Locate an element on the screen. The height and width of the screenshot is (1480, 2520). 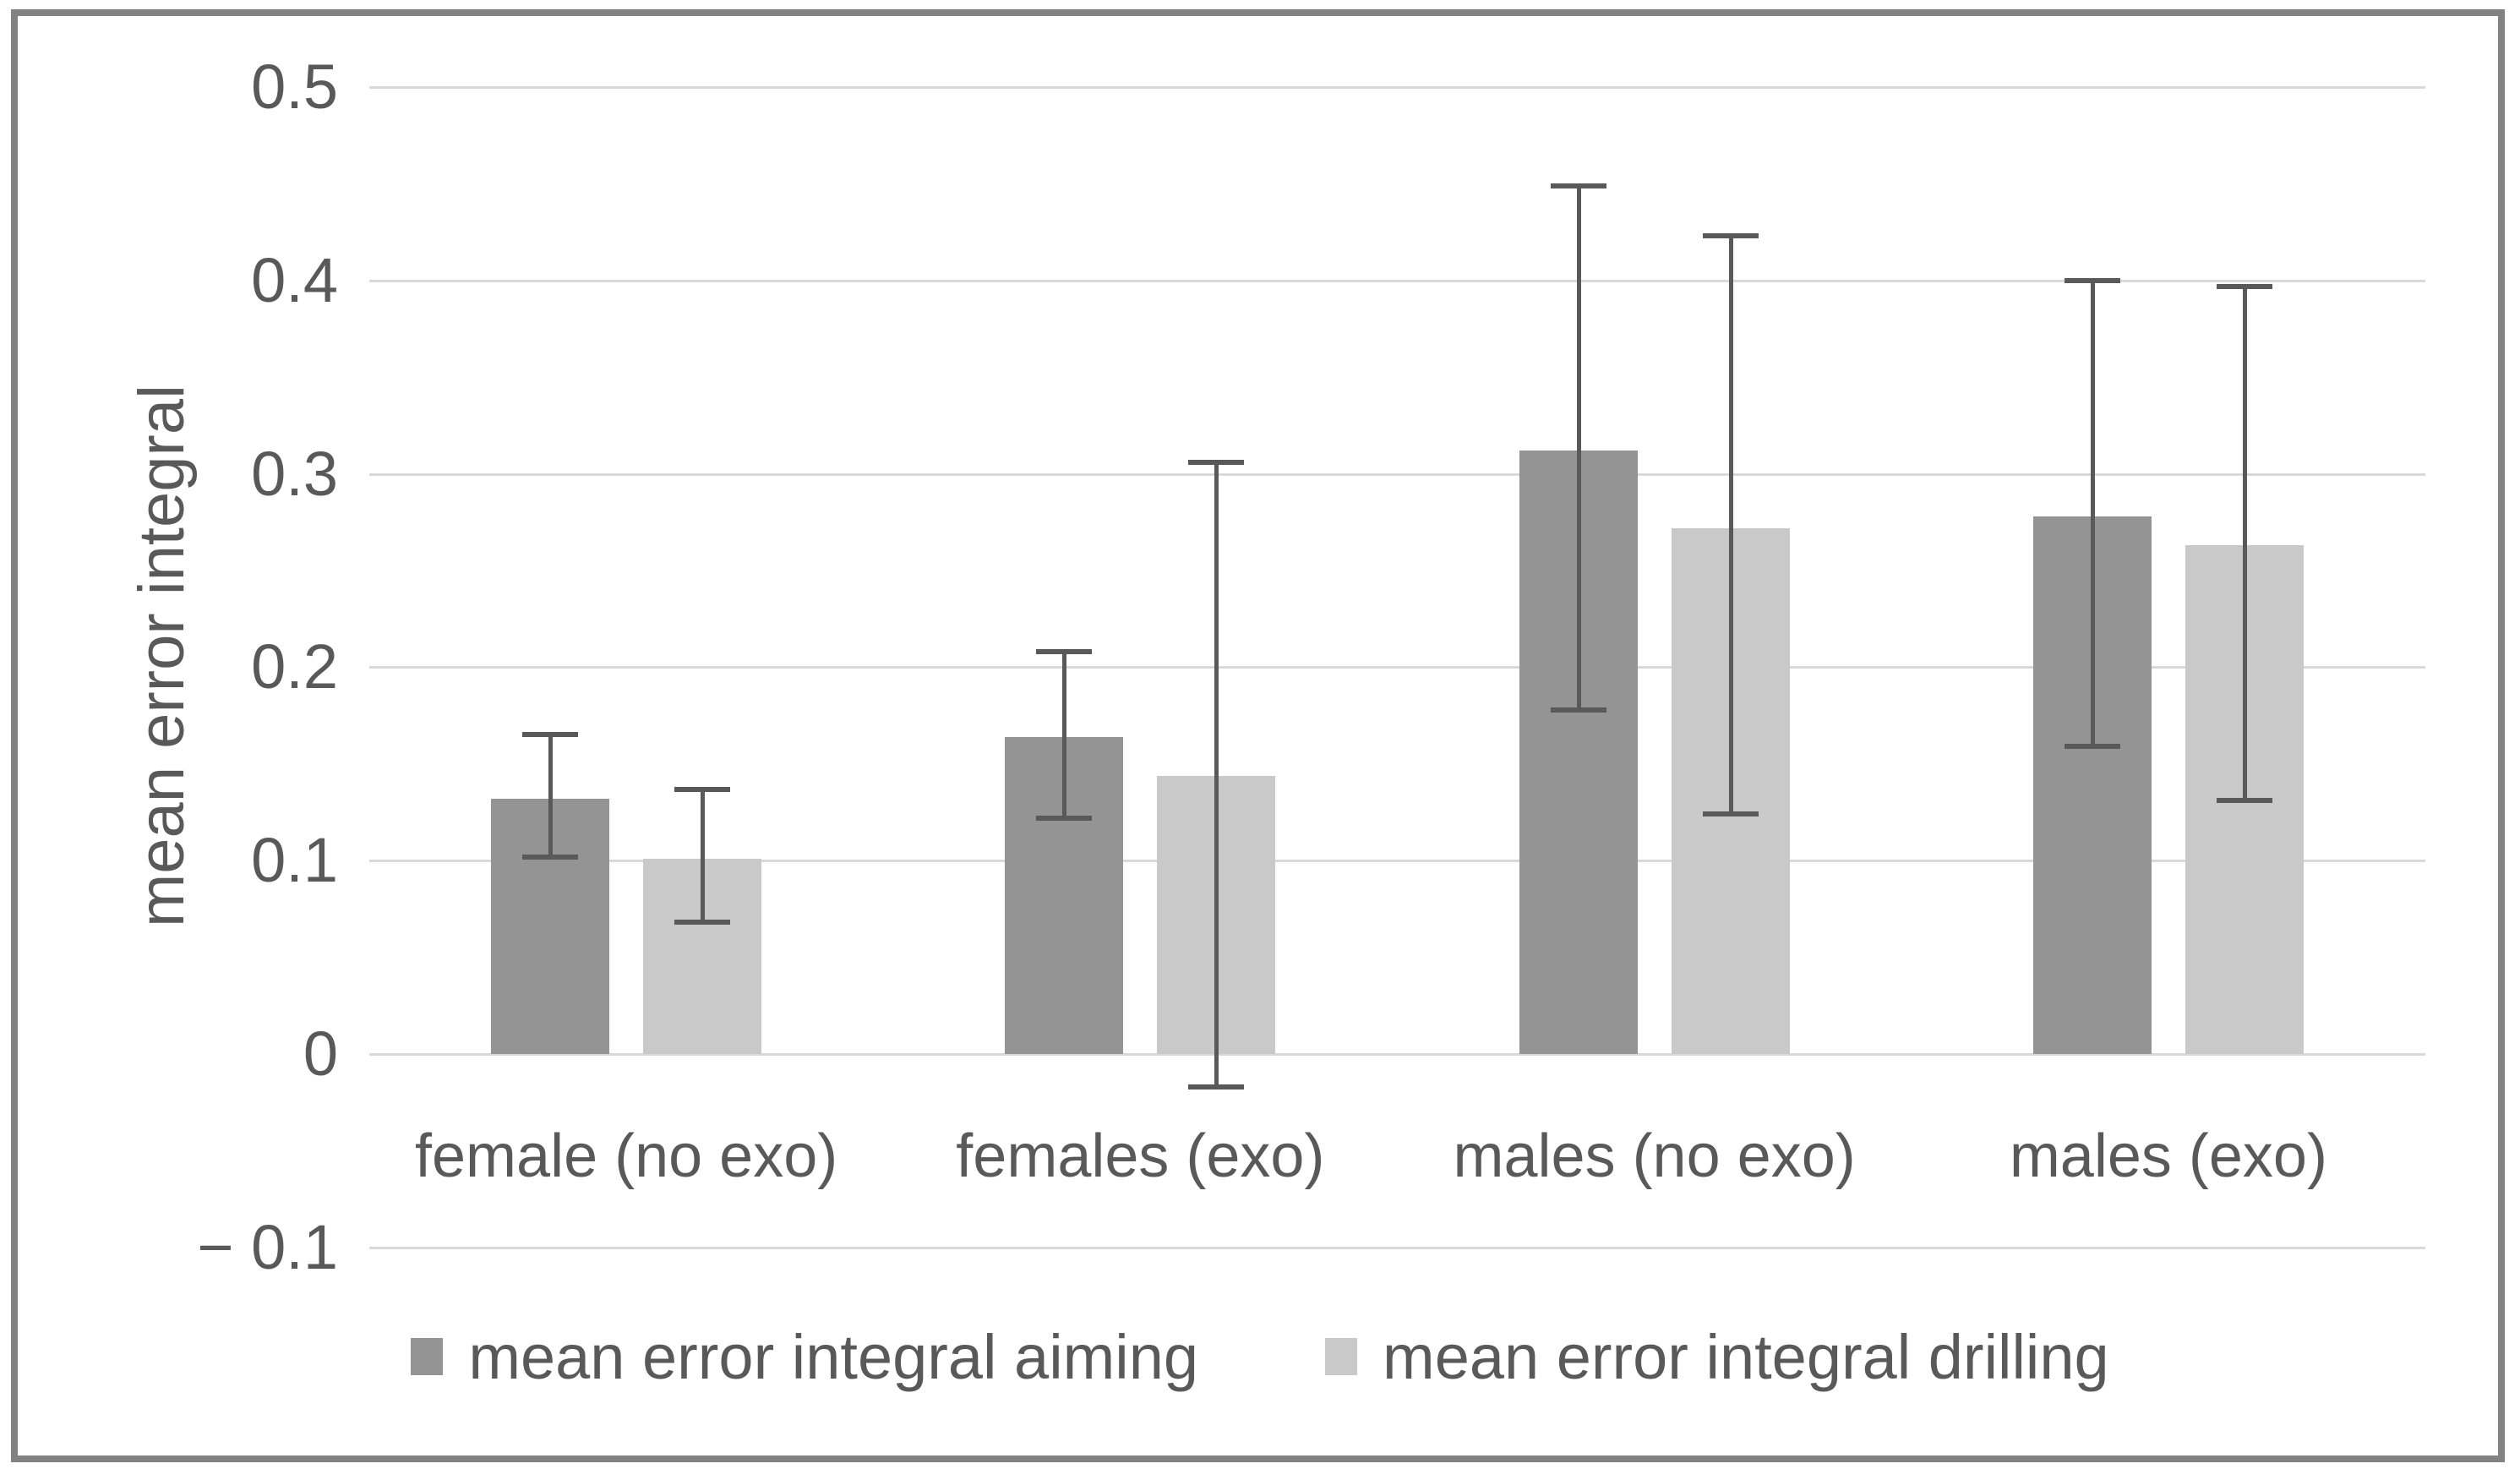
legend-label: mean error integral aiming is located at coordinates (833, 1356).